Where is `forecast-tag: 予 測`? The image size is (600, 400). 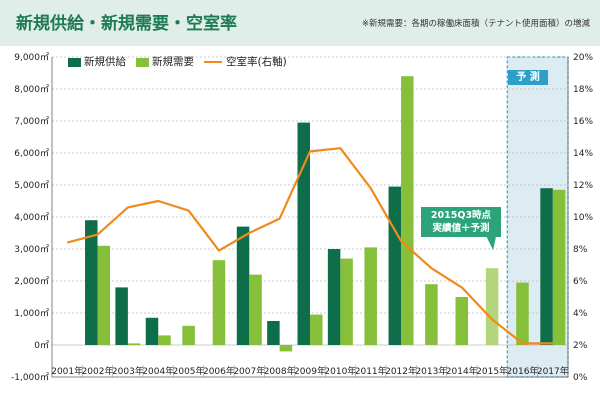 forecast-tag: 予 測 is located at coordinates (528, 77).